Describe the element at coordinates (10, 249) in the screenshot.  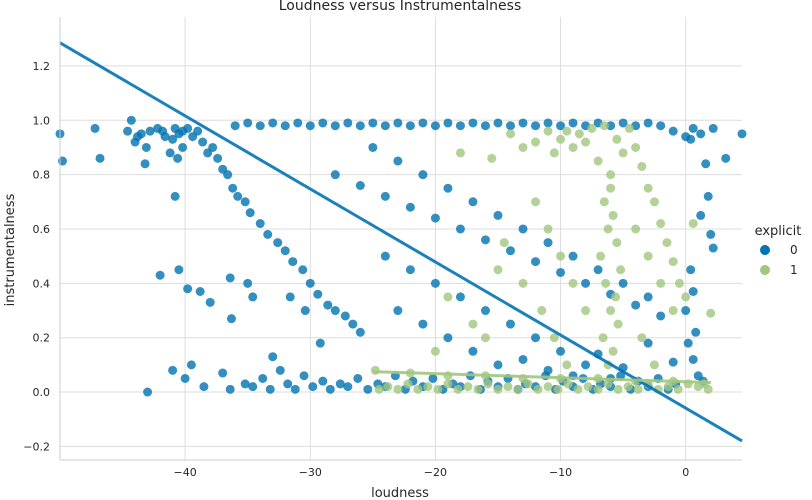
I see `y-axis-title: instrumentalness` at that location.